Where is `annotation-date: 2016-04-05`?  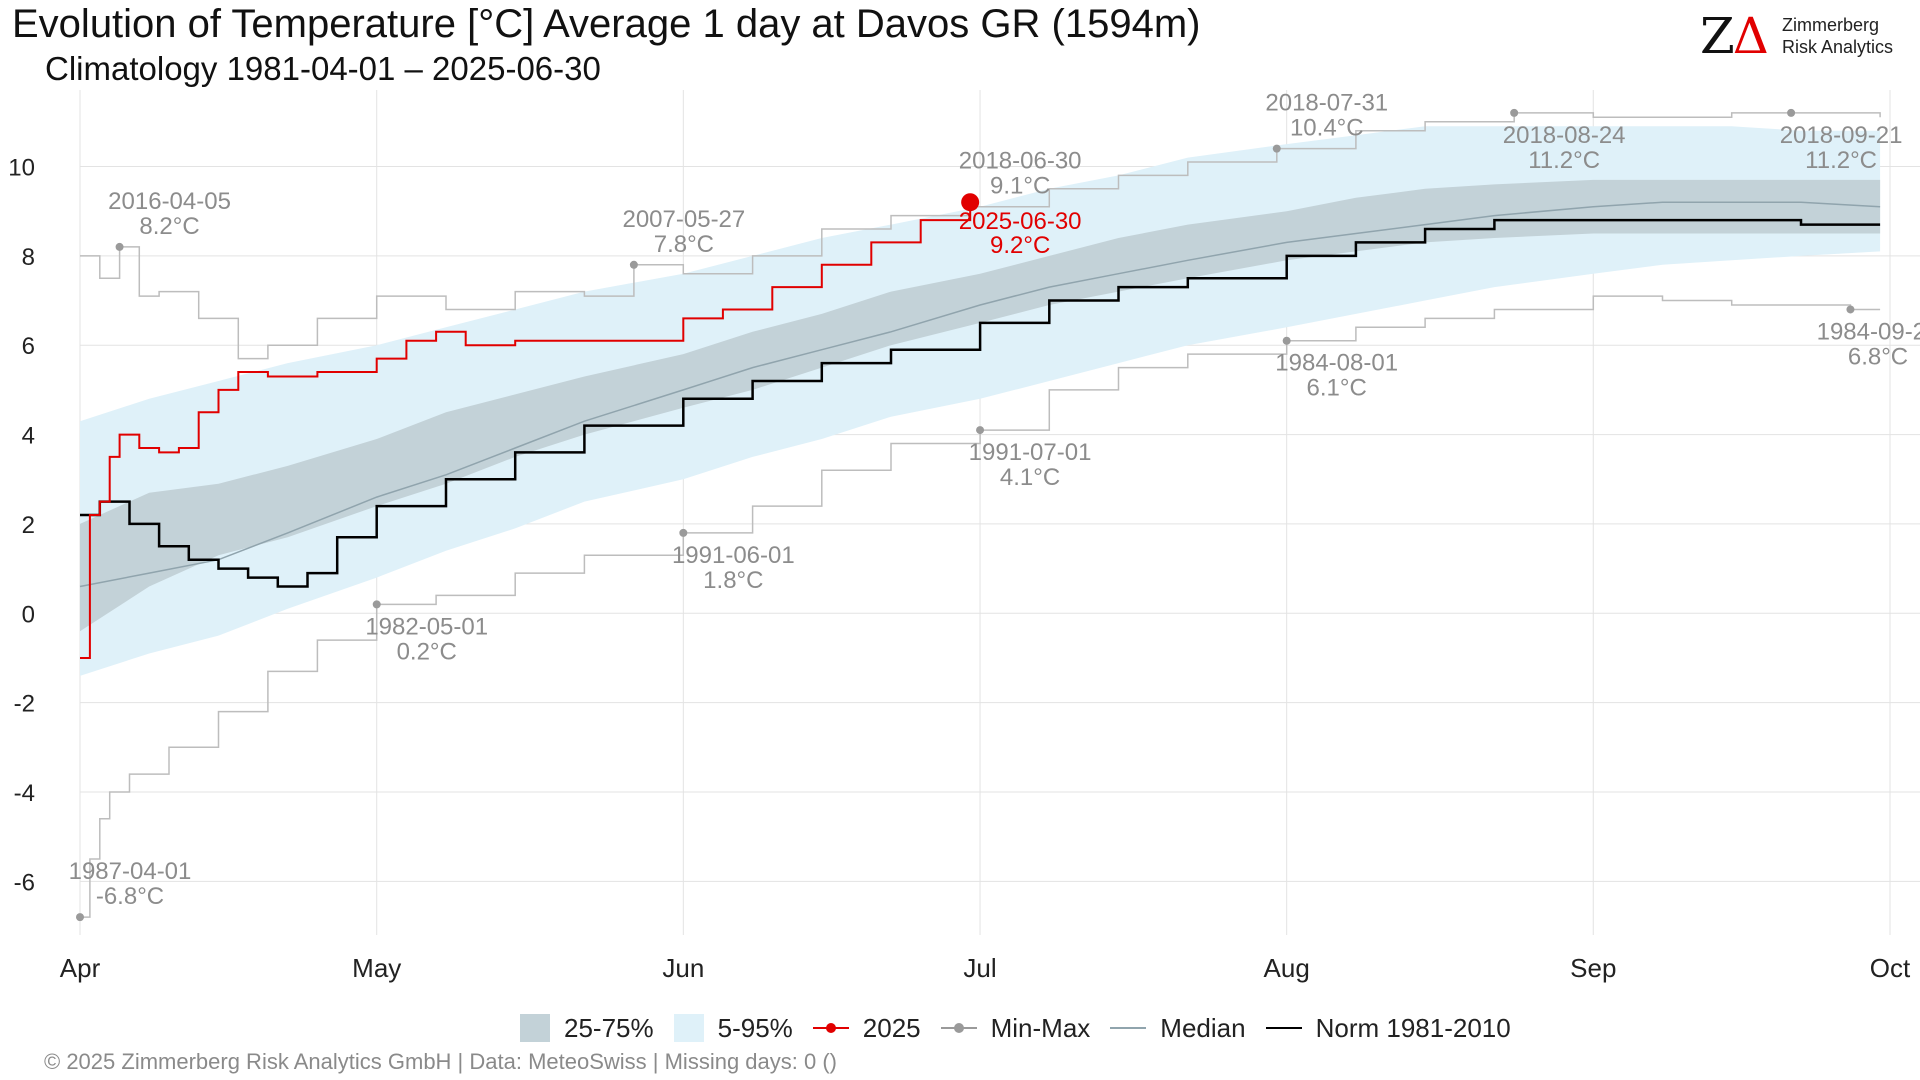 annotation-date: 2016-04-05 is located at coordinates (169, 201).